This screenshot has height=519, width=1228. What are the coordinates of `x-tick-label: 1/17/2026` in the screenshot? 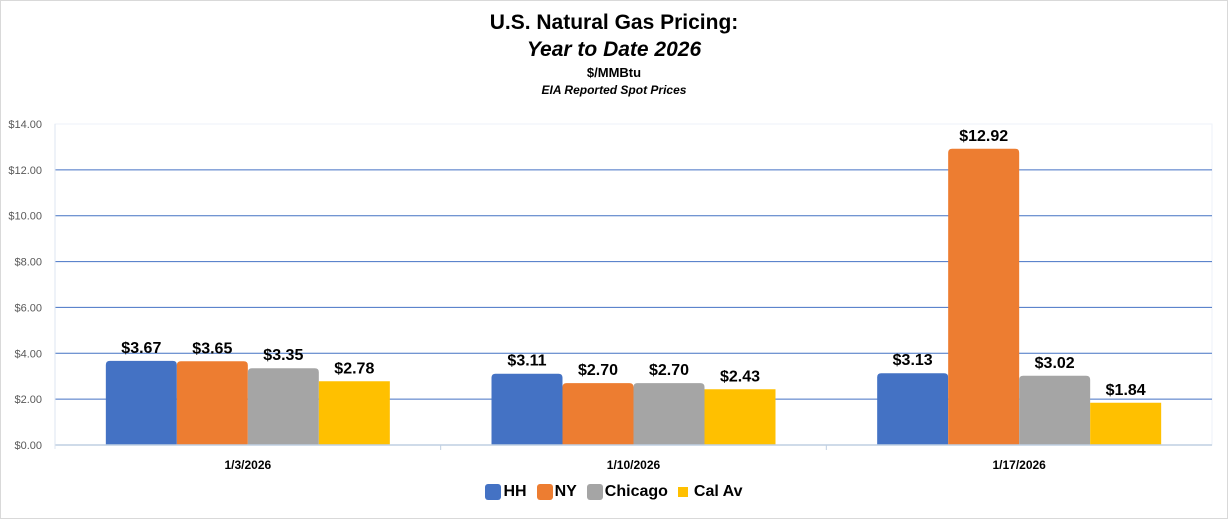 It's located at (1019, 465).